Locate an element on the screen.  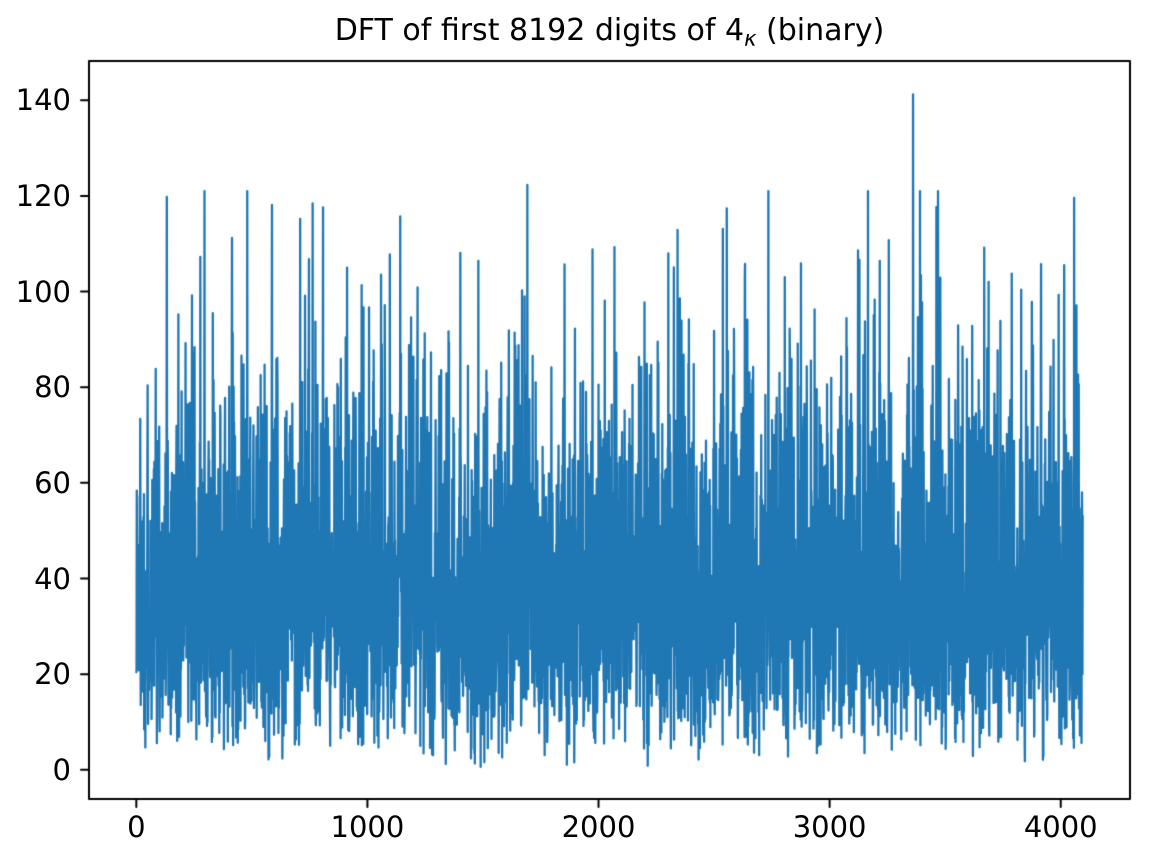
y-tick-label: 120 is located at coordinates (43, 195).